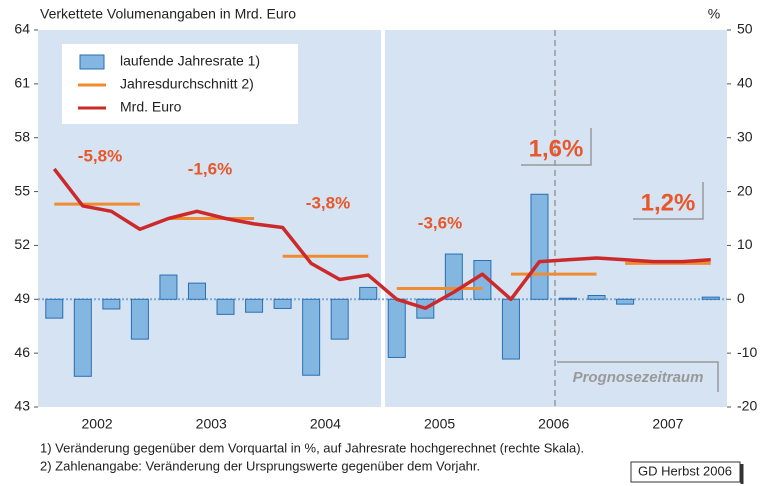 This screenshot has height=486, width=761. I want to click on x-tick-label: 2005, so click(439, 424).